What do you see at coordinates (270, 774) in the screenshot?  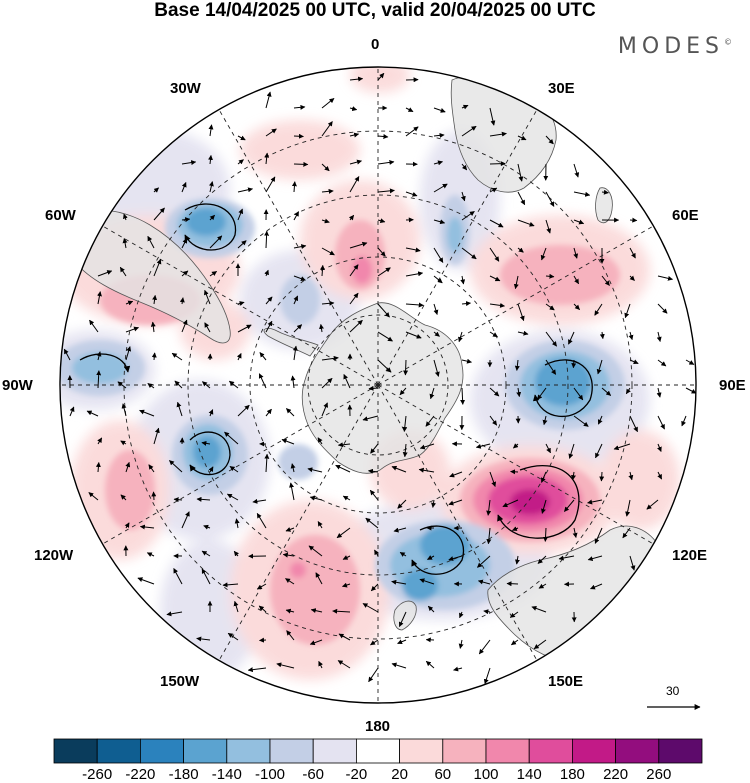 I see `colorbar-tick-label: -100` at bounding box center [270, 774].